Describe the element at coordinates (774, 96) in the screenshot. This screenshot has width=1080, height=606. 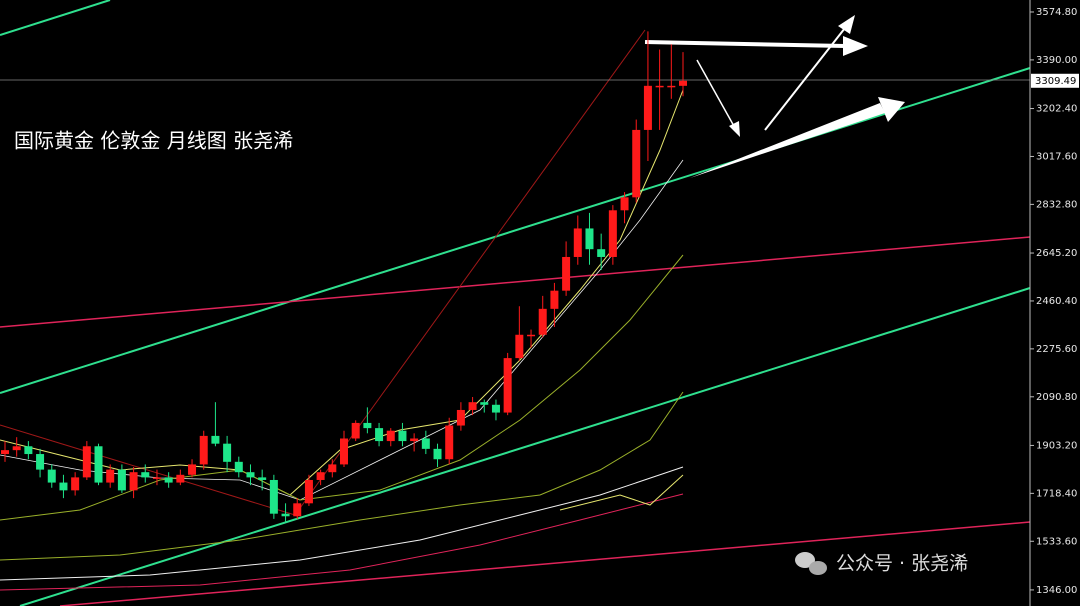
I see `arrows` at that location.